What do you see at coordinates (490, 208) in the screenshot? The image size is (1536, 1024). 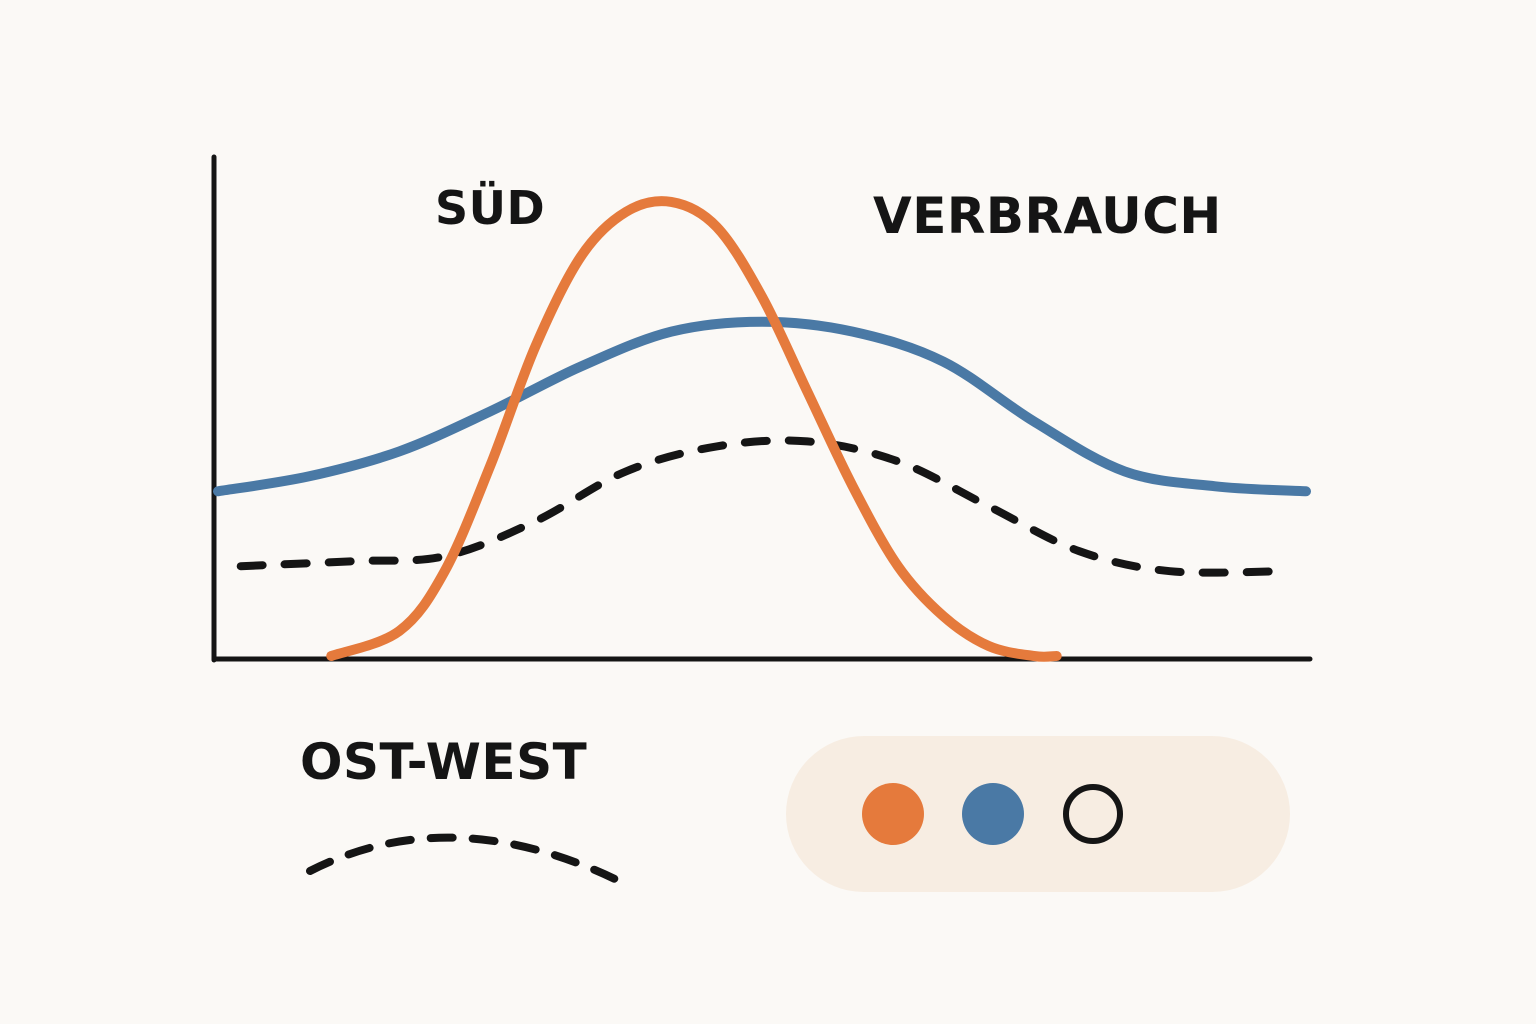 I see `label-sued: SÜD` at bounding box center [490, 208].